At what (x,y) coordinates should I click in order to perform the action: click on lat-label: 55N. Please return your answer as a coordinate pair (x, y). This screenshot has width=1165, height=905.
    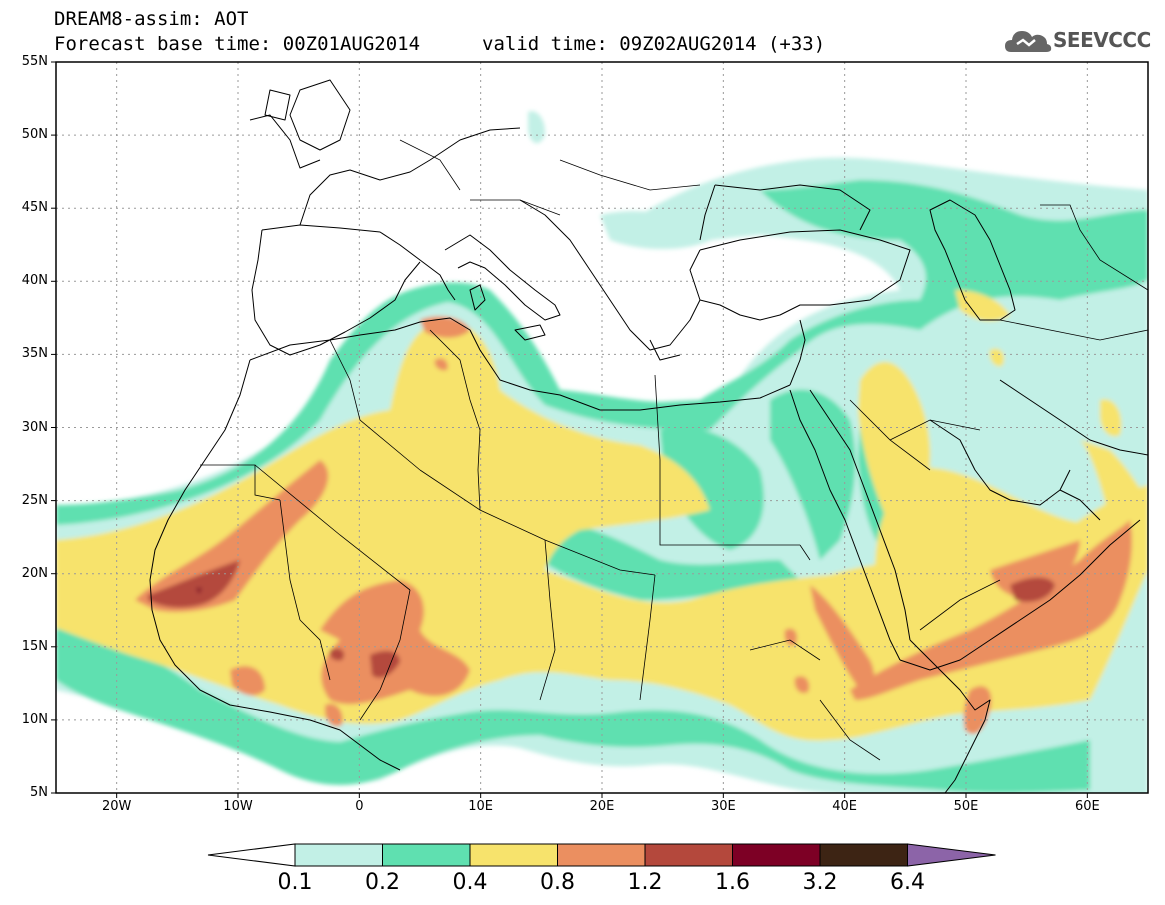
    Looking at the image, I should click on (34, 61).